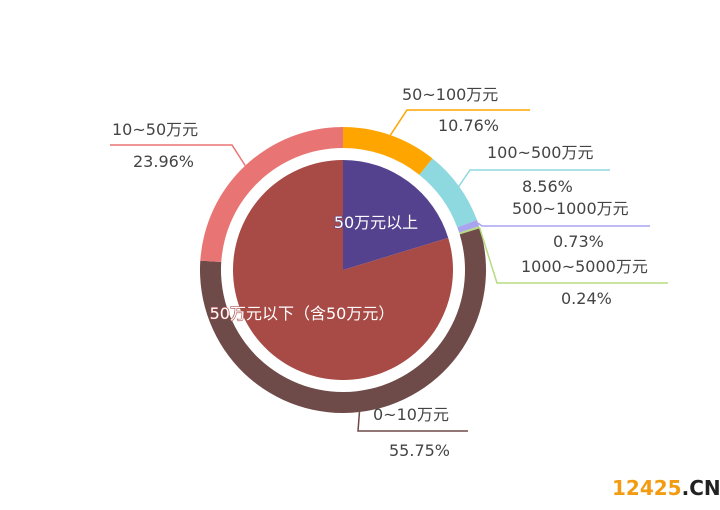 The height and width of the screenshot is (510, 720). What do you see at coordinates (450, 94) in the screenshot?
I see `label-50-100: 50~100万元` at bounding box center [450, 94].